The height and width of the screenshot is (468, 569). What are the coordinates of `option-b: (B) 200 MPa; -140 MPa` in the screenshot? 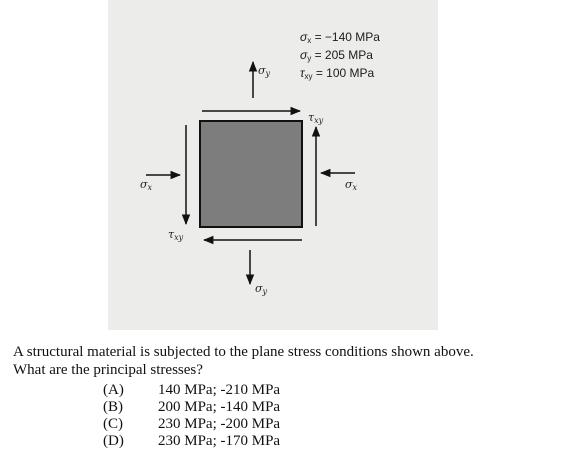 It's located at (191, 407).